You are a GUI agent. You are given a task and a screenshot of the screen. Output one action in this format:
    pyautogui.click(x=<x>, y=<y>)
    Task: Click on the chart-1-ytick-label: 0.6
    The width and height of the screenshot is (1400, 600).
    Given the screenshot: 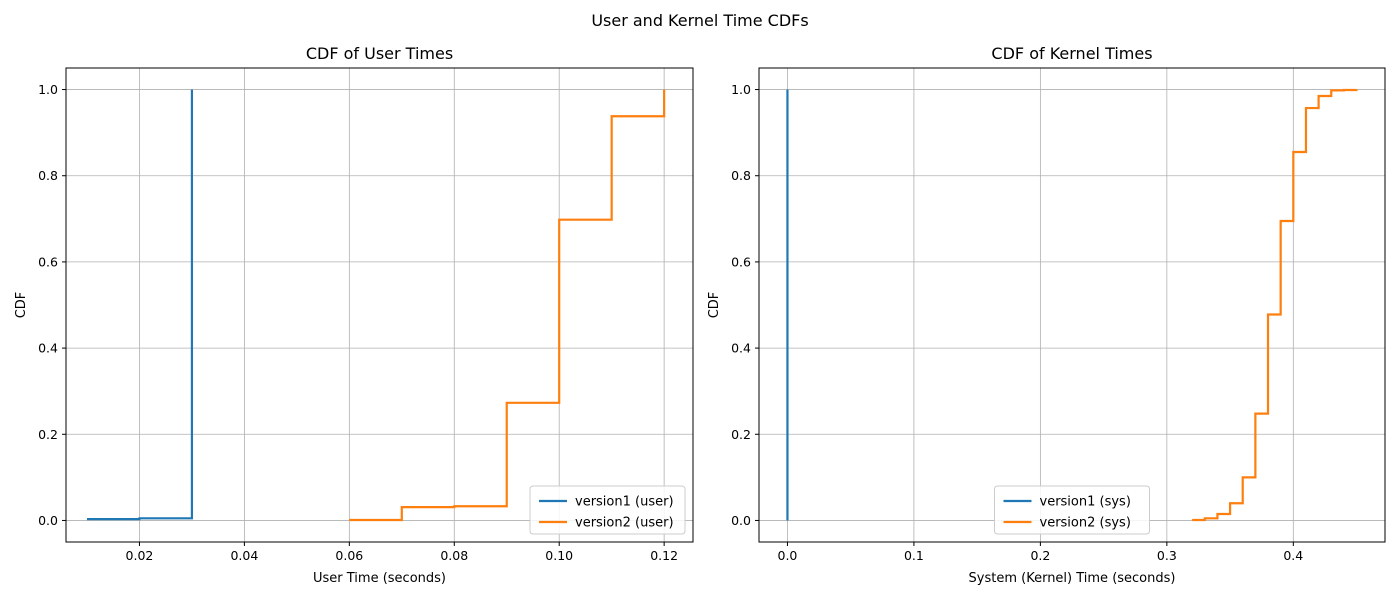 What is the action you would take?
    pyautogui.click(x=741, y=261)
    